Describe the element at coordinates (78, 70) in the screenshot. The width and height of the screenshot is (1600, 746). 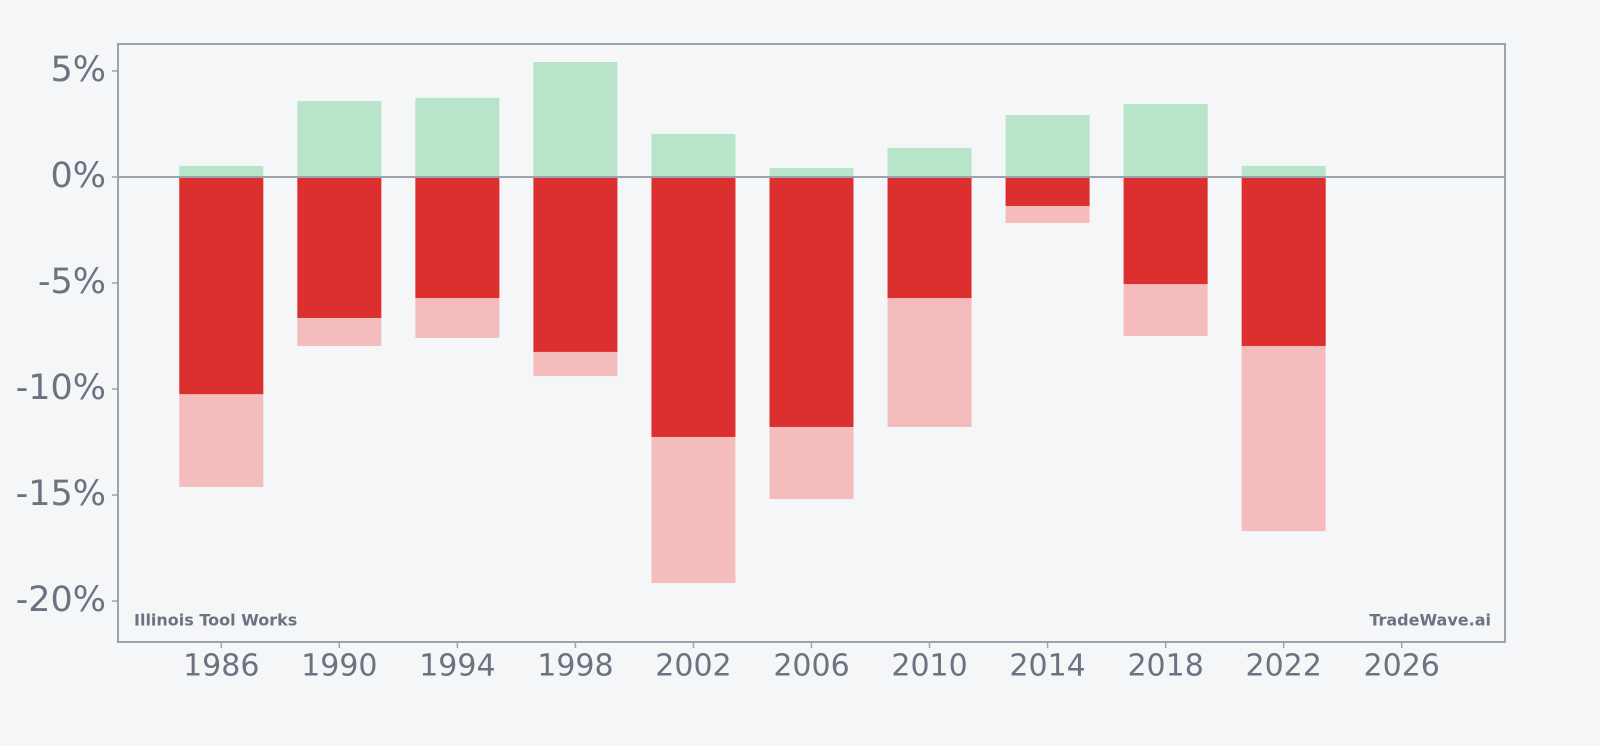
I see `y-tick-label: 5%` at that location.